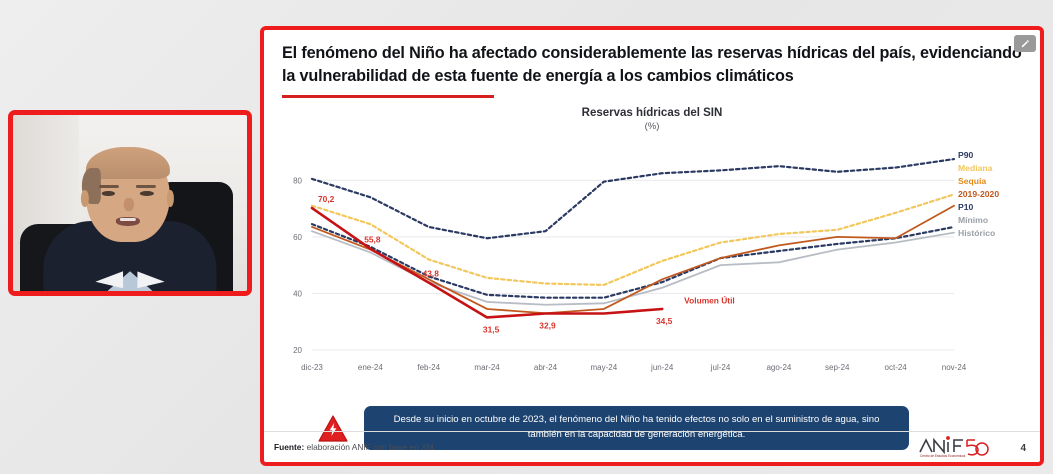 This screenshot has width=1053, height=474. Describe the element at coordinates (652, 113) in the screenshot. I see `chart-title: Reservas hídricas del SIN` at that location.